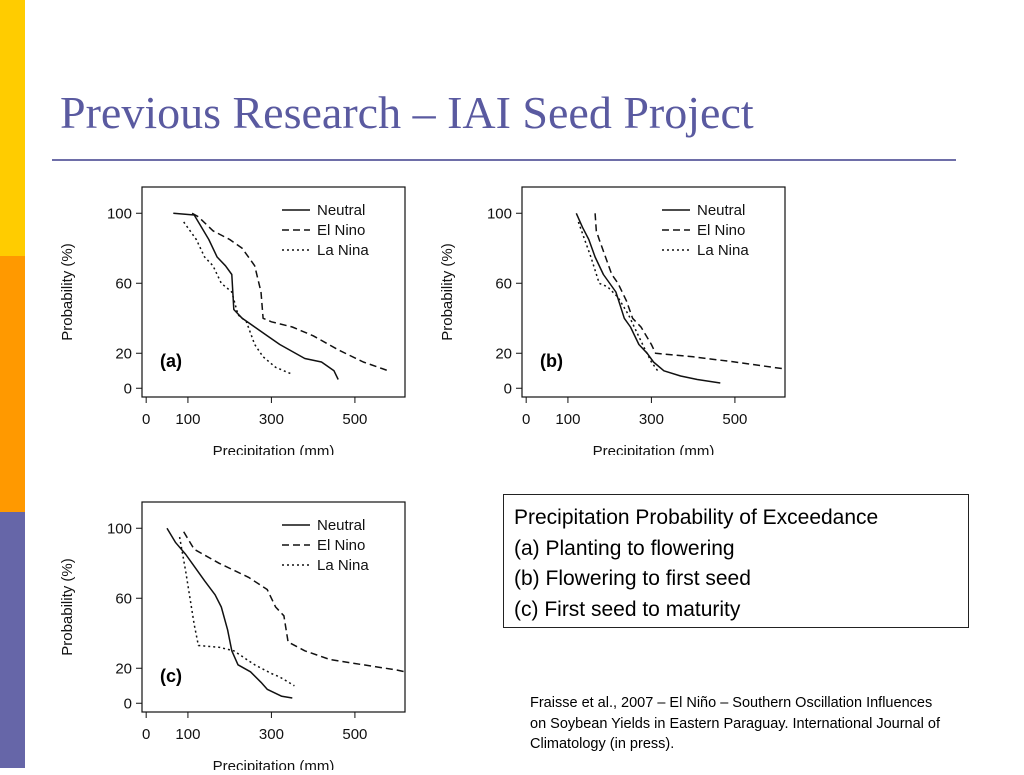  What do you see at coordinates (627, 609) in the screenshot?
I see `caption-line-c: (c) First seed to maturity` at bounding box center [627, 609].